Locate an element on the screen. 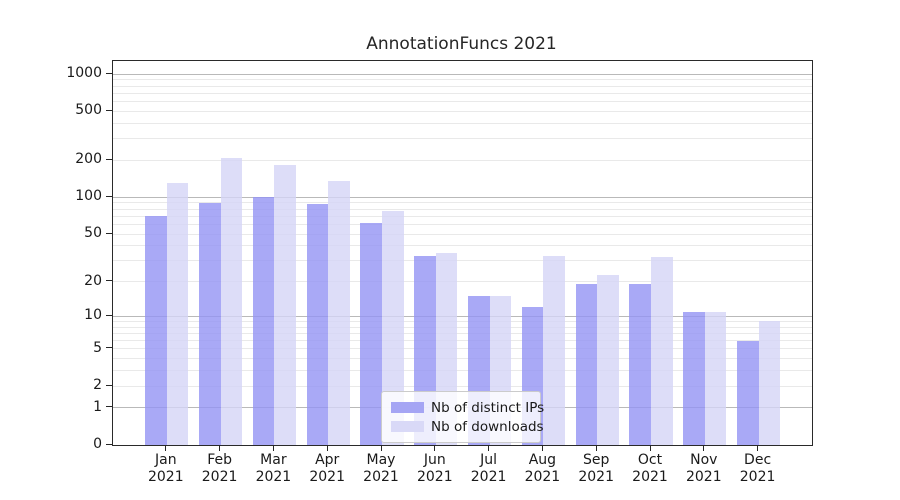 The height and width of the screenshot is (500, 900). bar-downloads-nov is located at coordinates (715, 378).